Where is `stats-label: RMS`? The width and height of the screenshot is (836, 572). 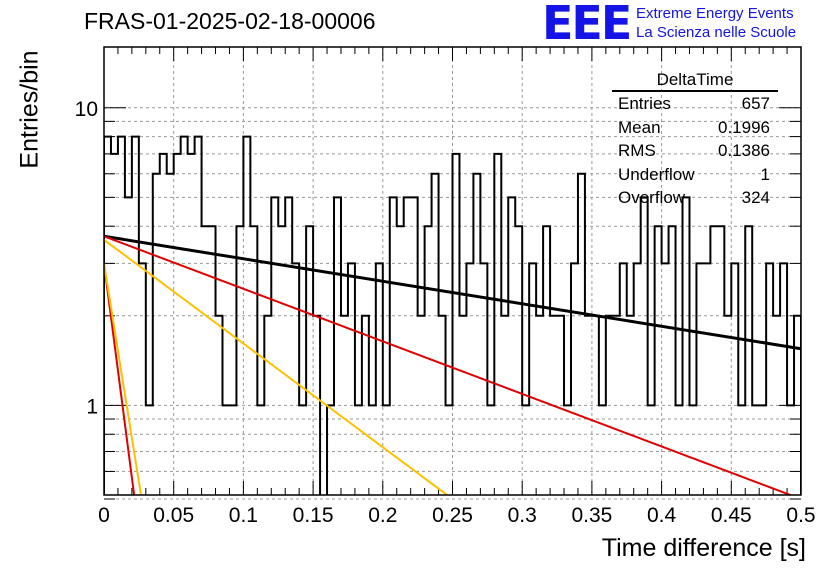
stats-label: RMS is located at coordinates (637, 150).